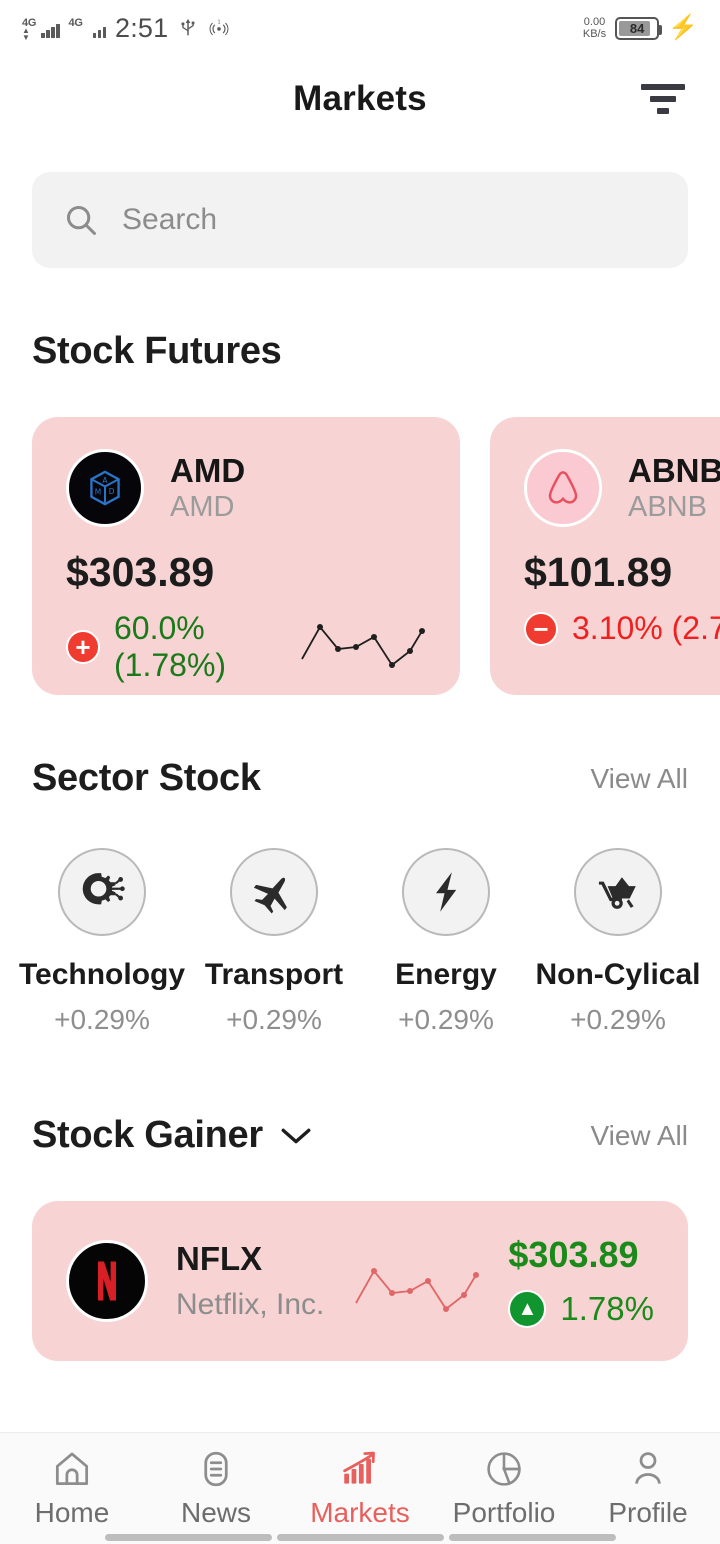 Image resolution: width=720 pixels, height=1544 pixels. What do you see at coordinates (639, 1135) in the screenshot?
I see `gainer-view-all-link: View All` at bounding box center [639, 1135].